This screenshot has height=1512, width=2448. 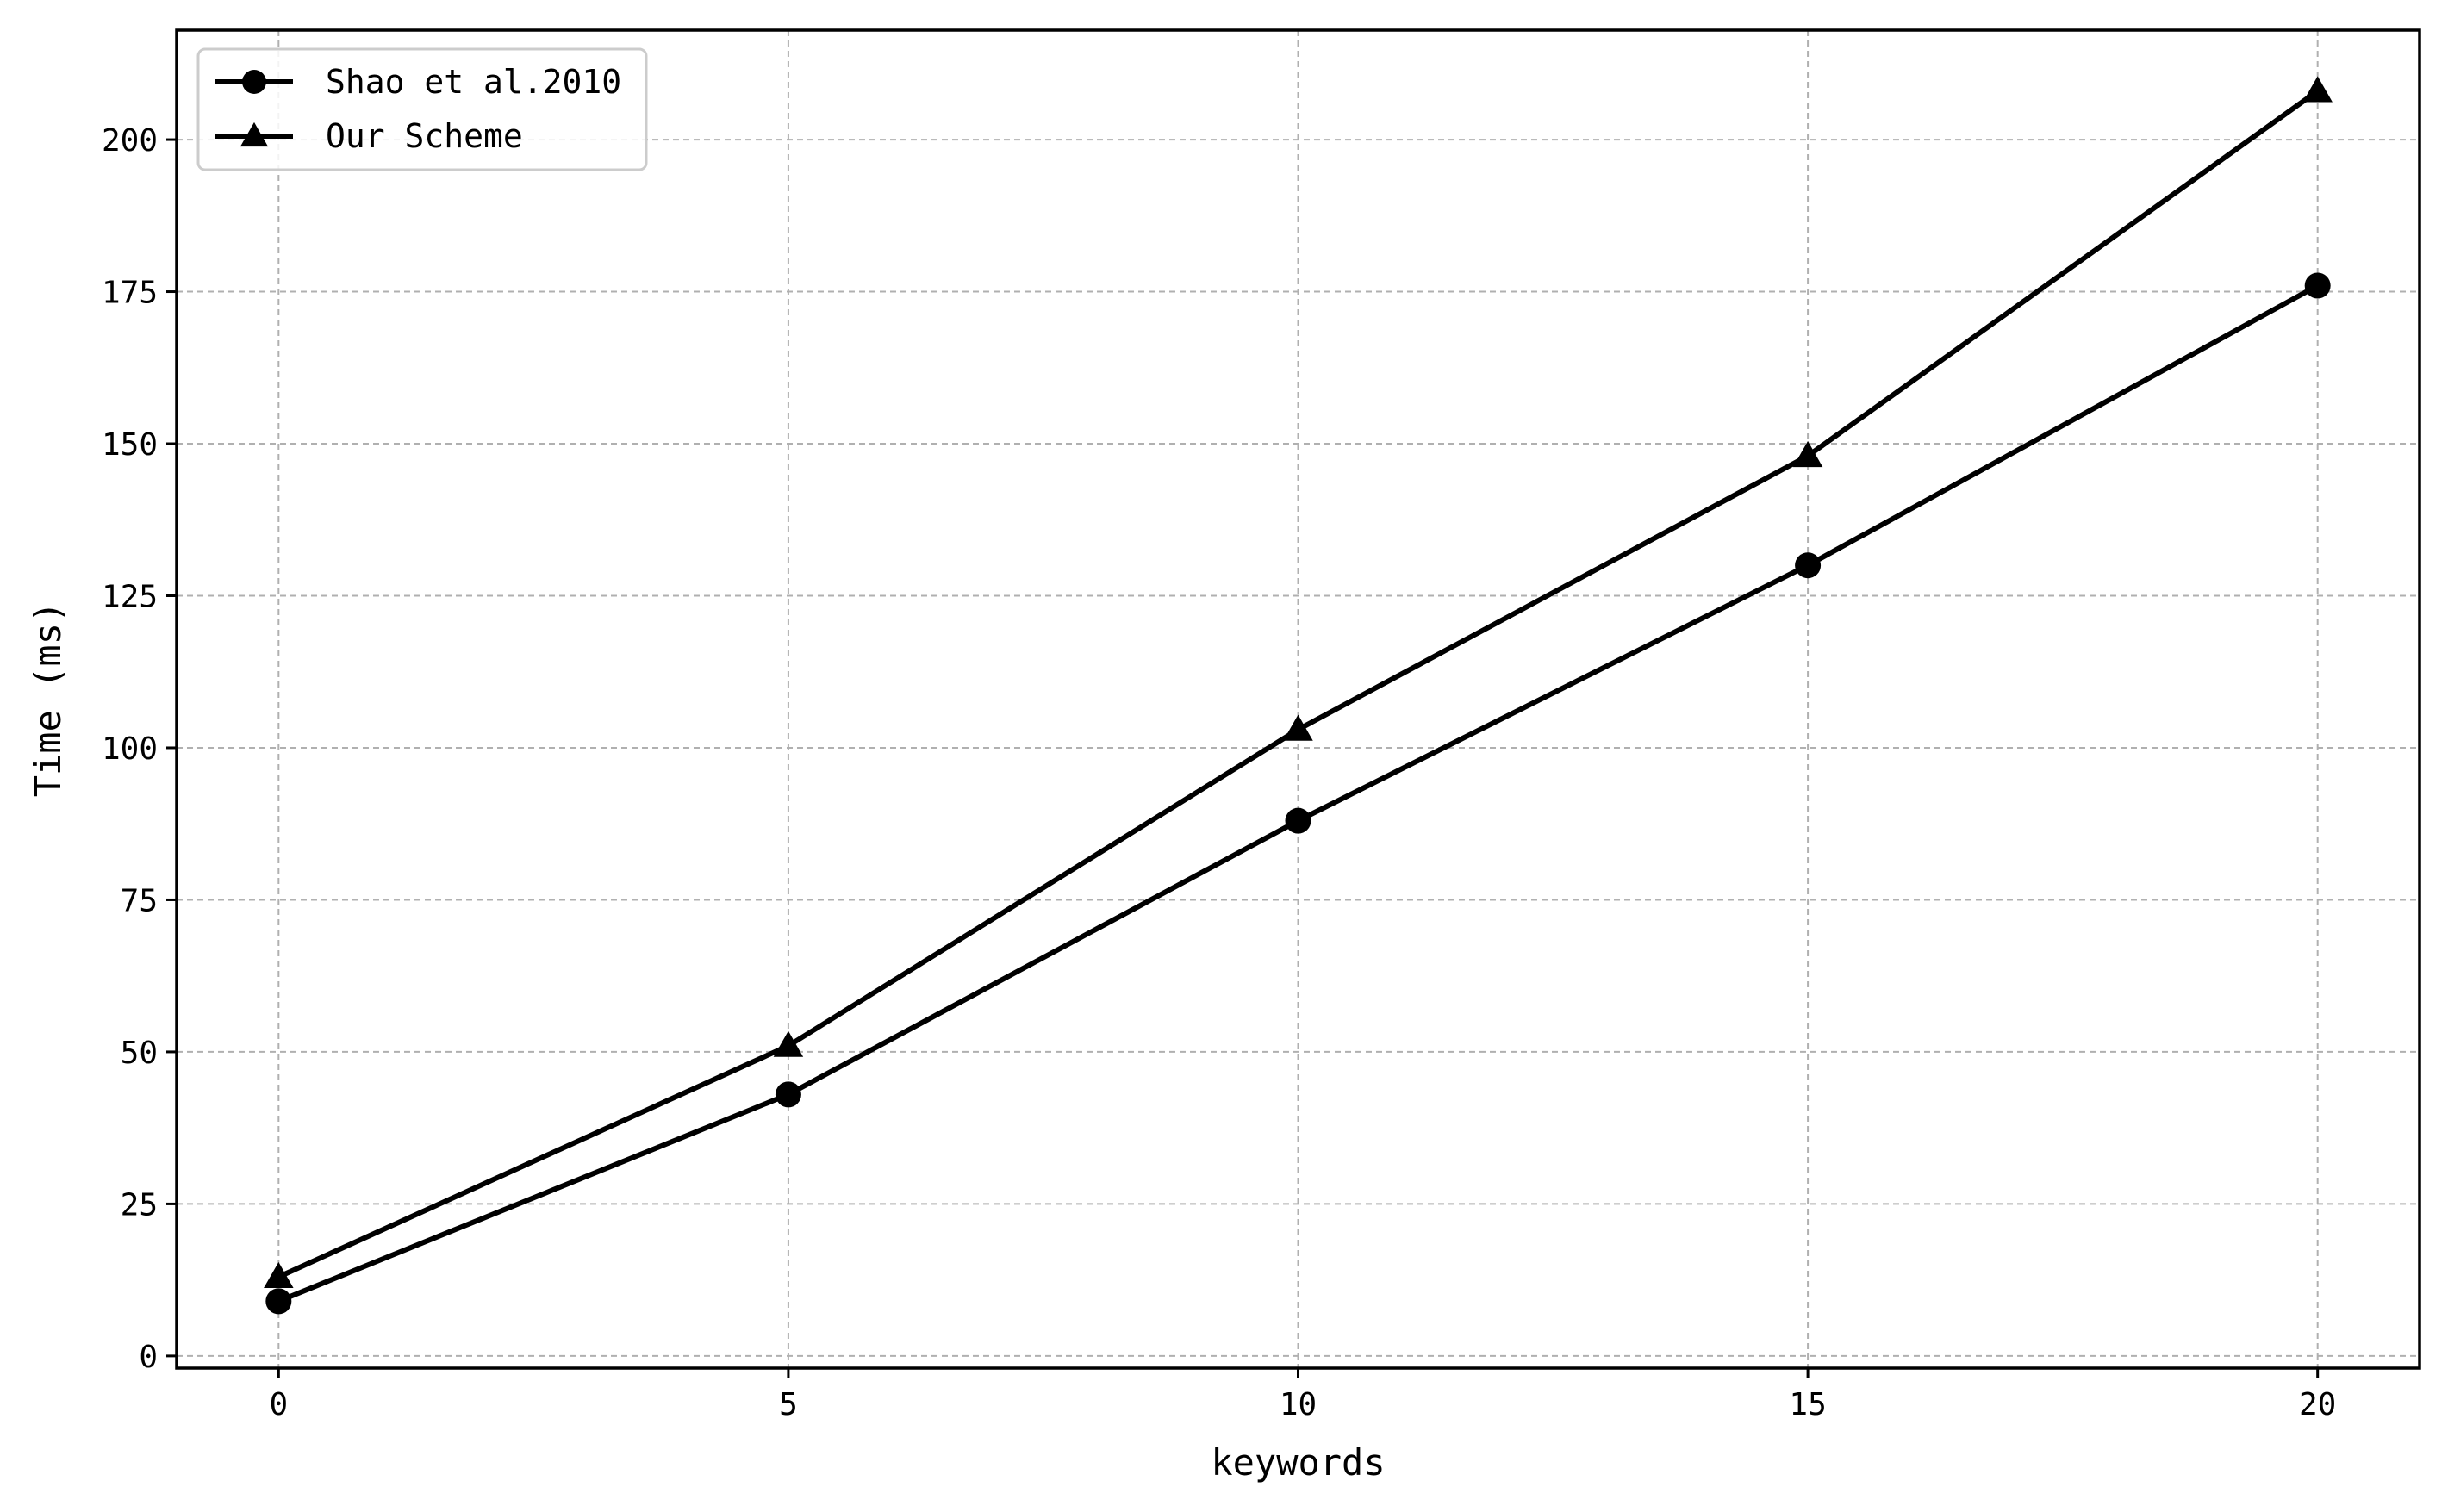 What do you see at coordinates (474, 82) in the screenshot?
I see `legend-label: Shao et al.2010` at bounding box center [474, 82].